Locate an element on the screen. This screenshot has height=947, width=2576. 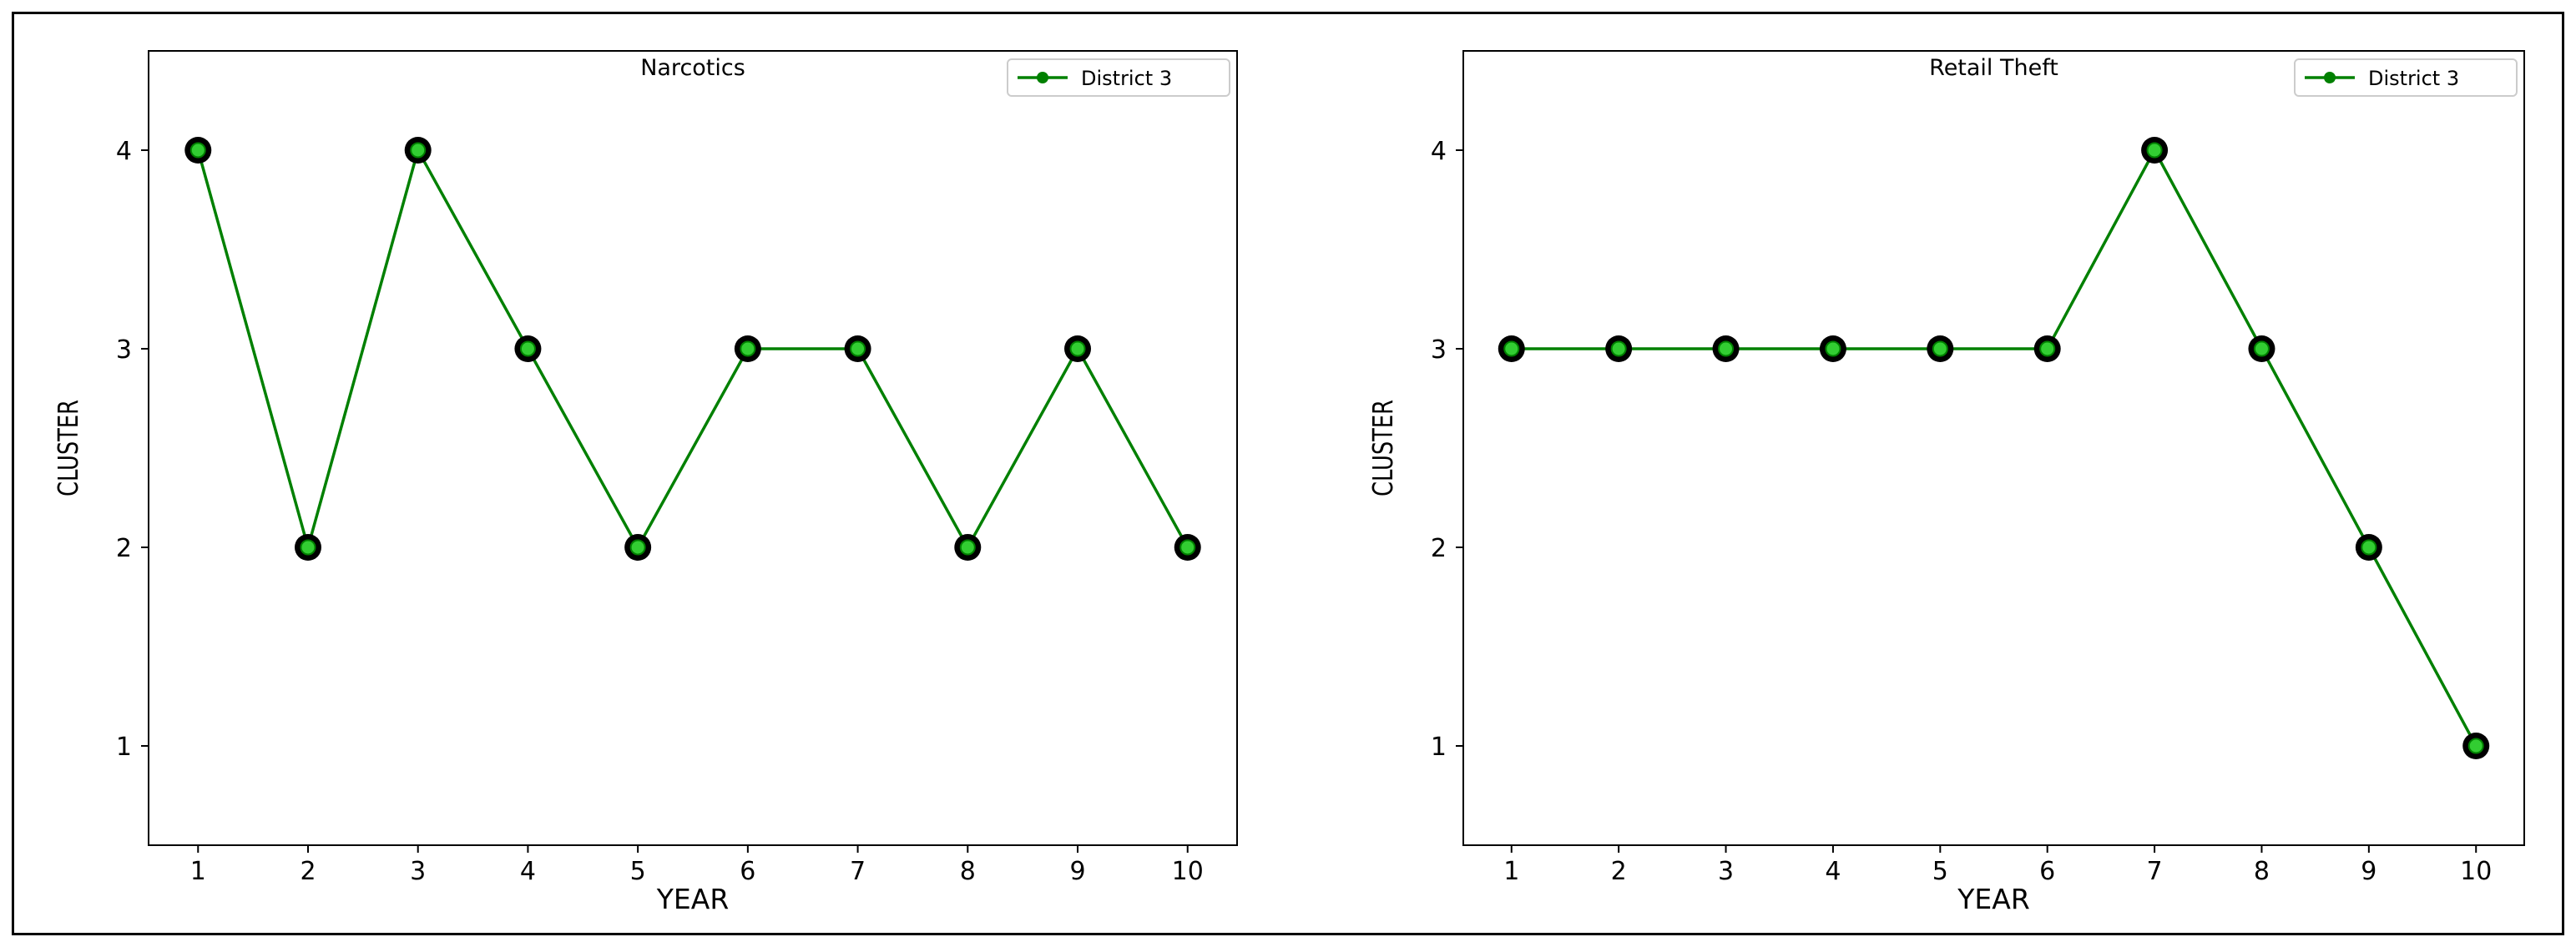
narcotics-x-tick-label: 2 is located at coordinates (308, 872).